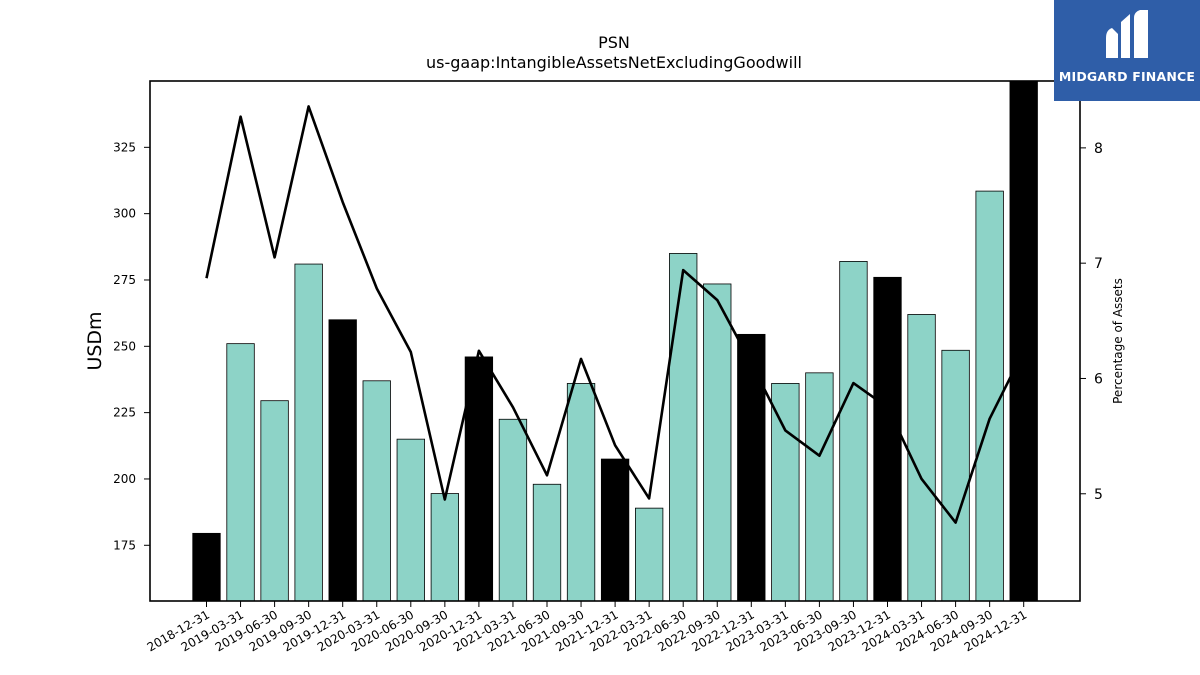 The image size is (1200, 675). I want to click on y-tick-label: 300, so click(124, 214).